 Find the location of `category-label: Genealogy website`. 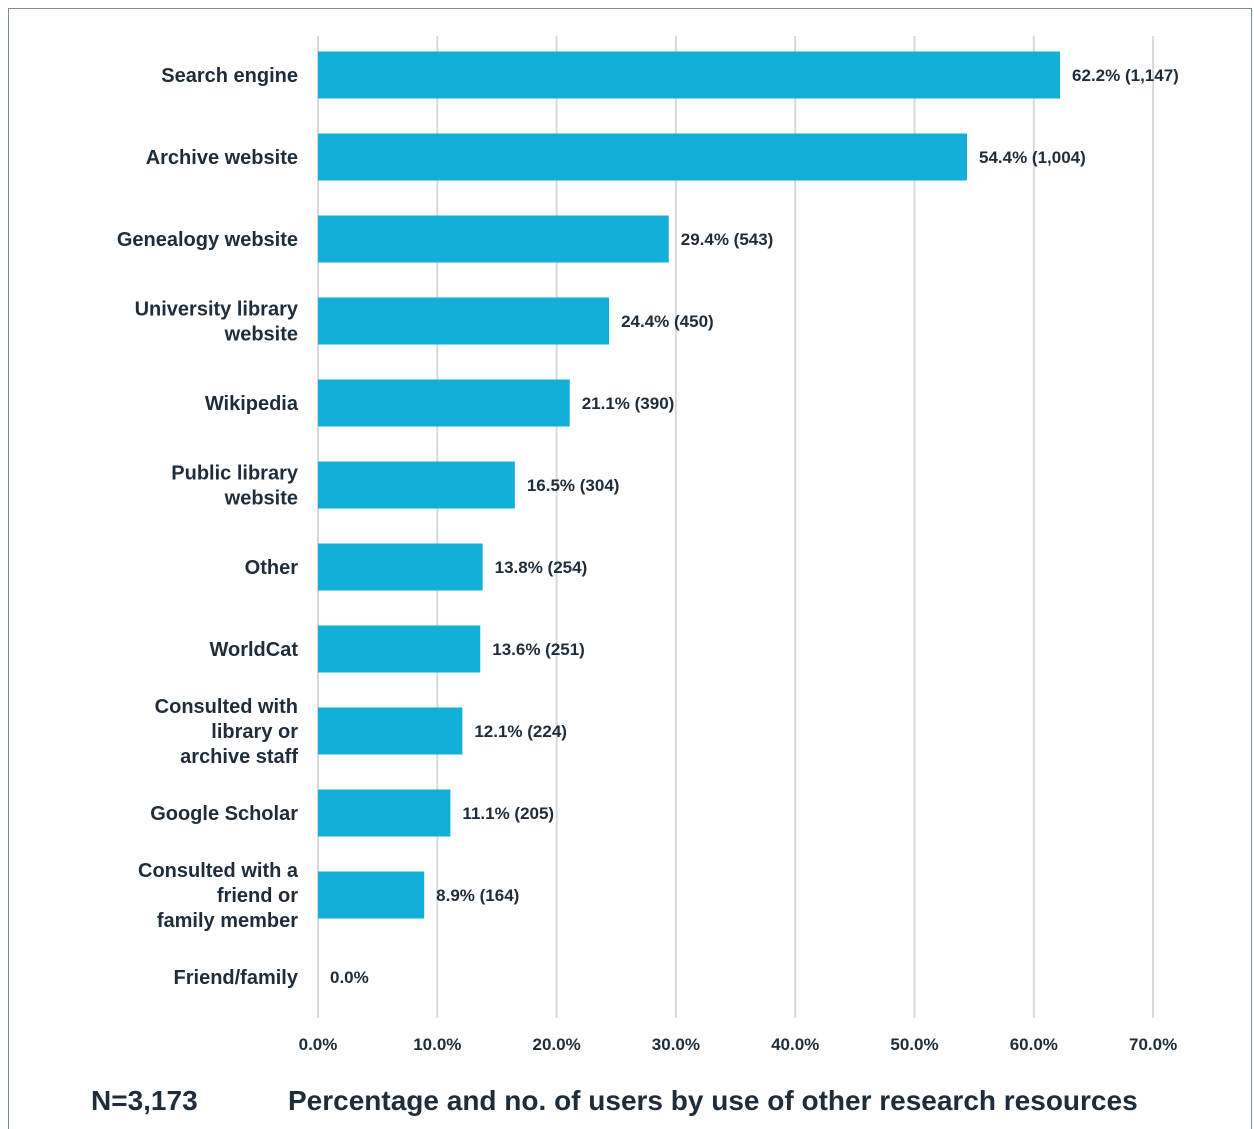

category-label: Genealogy website is located at coordinates (207, 240).